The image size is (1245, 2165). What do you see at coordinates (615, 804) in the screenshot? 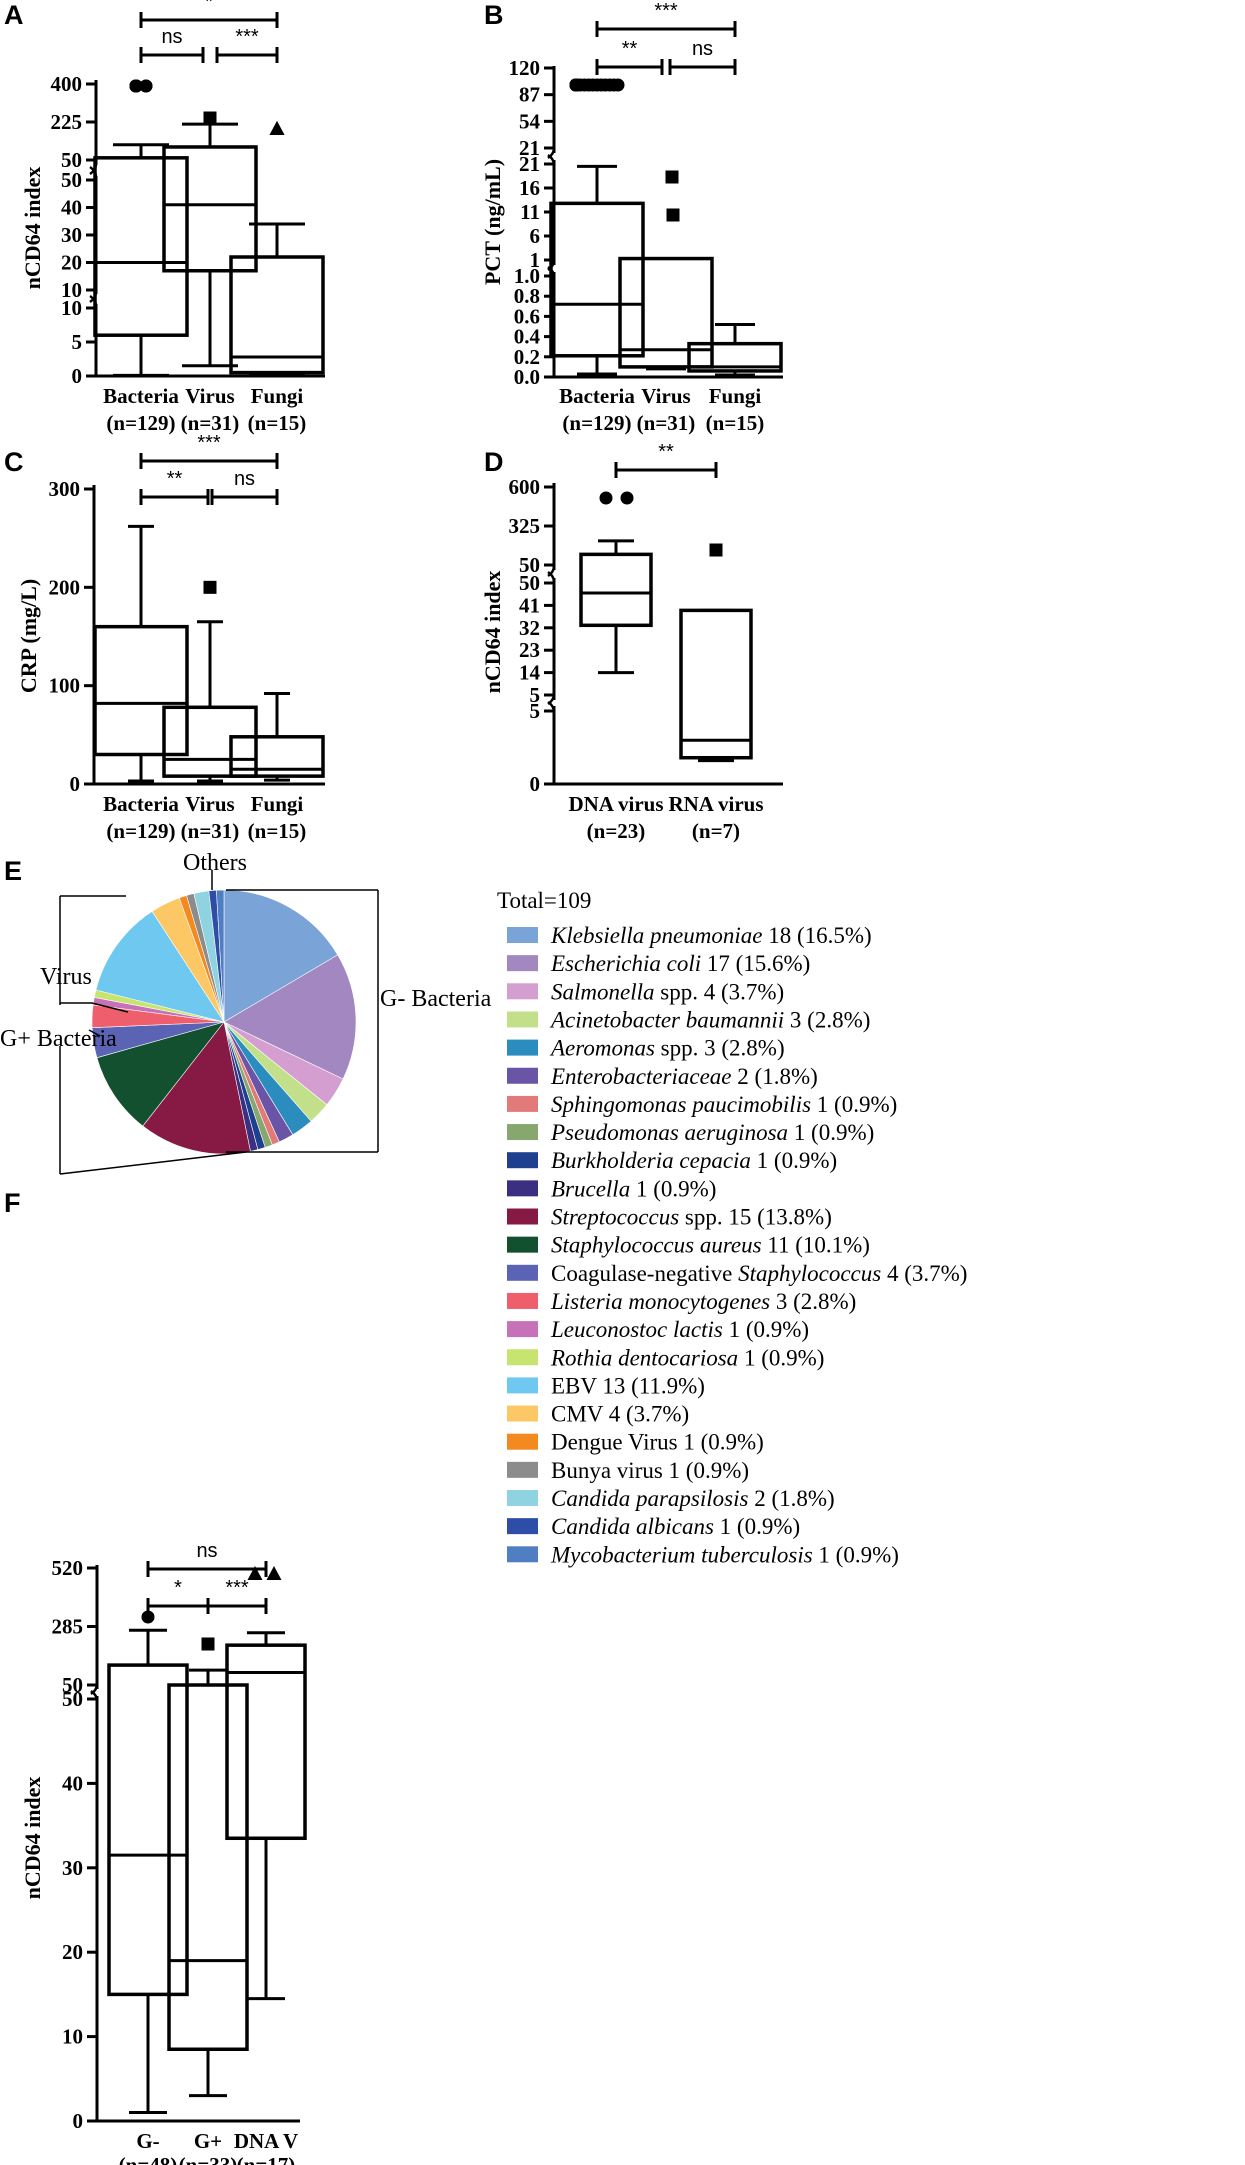
I see `x-category-label: DNA virus` at bounding box center [615, 804].